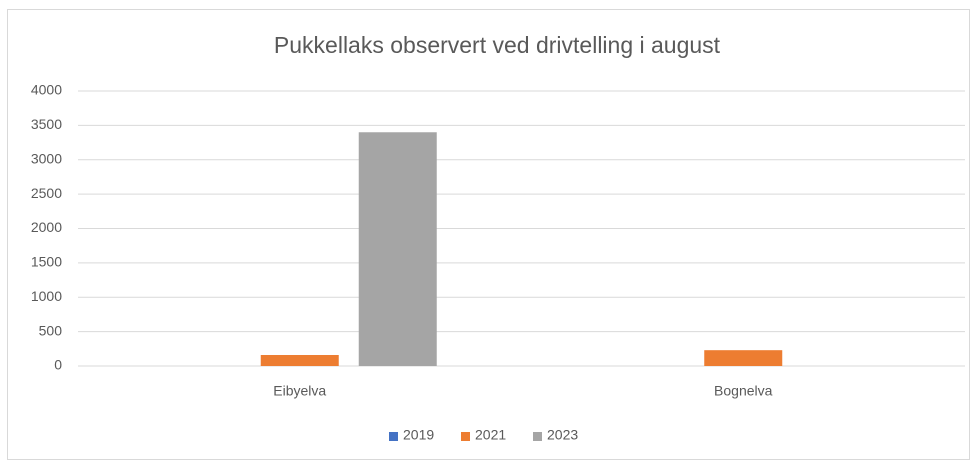 This screenshot has height=466, width=978. I want to click on y-tick-label: 4000, so click(46, 90).